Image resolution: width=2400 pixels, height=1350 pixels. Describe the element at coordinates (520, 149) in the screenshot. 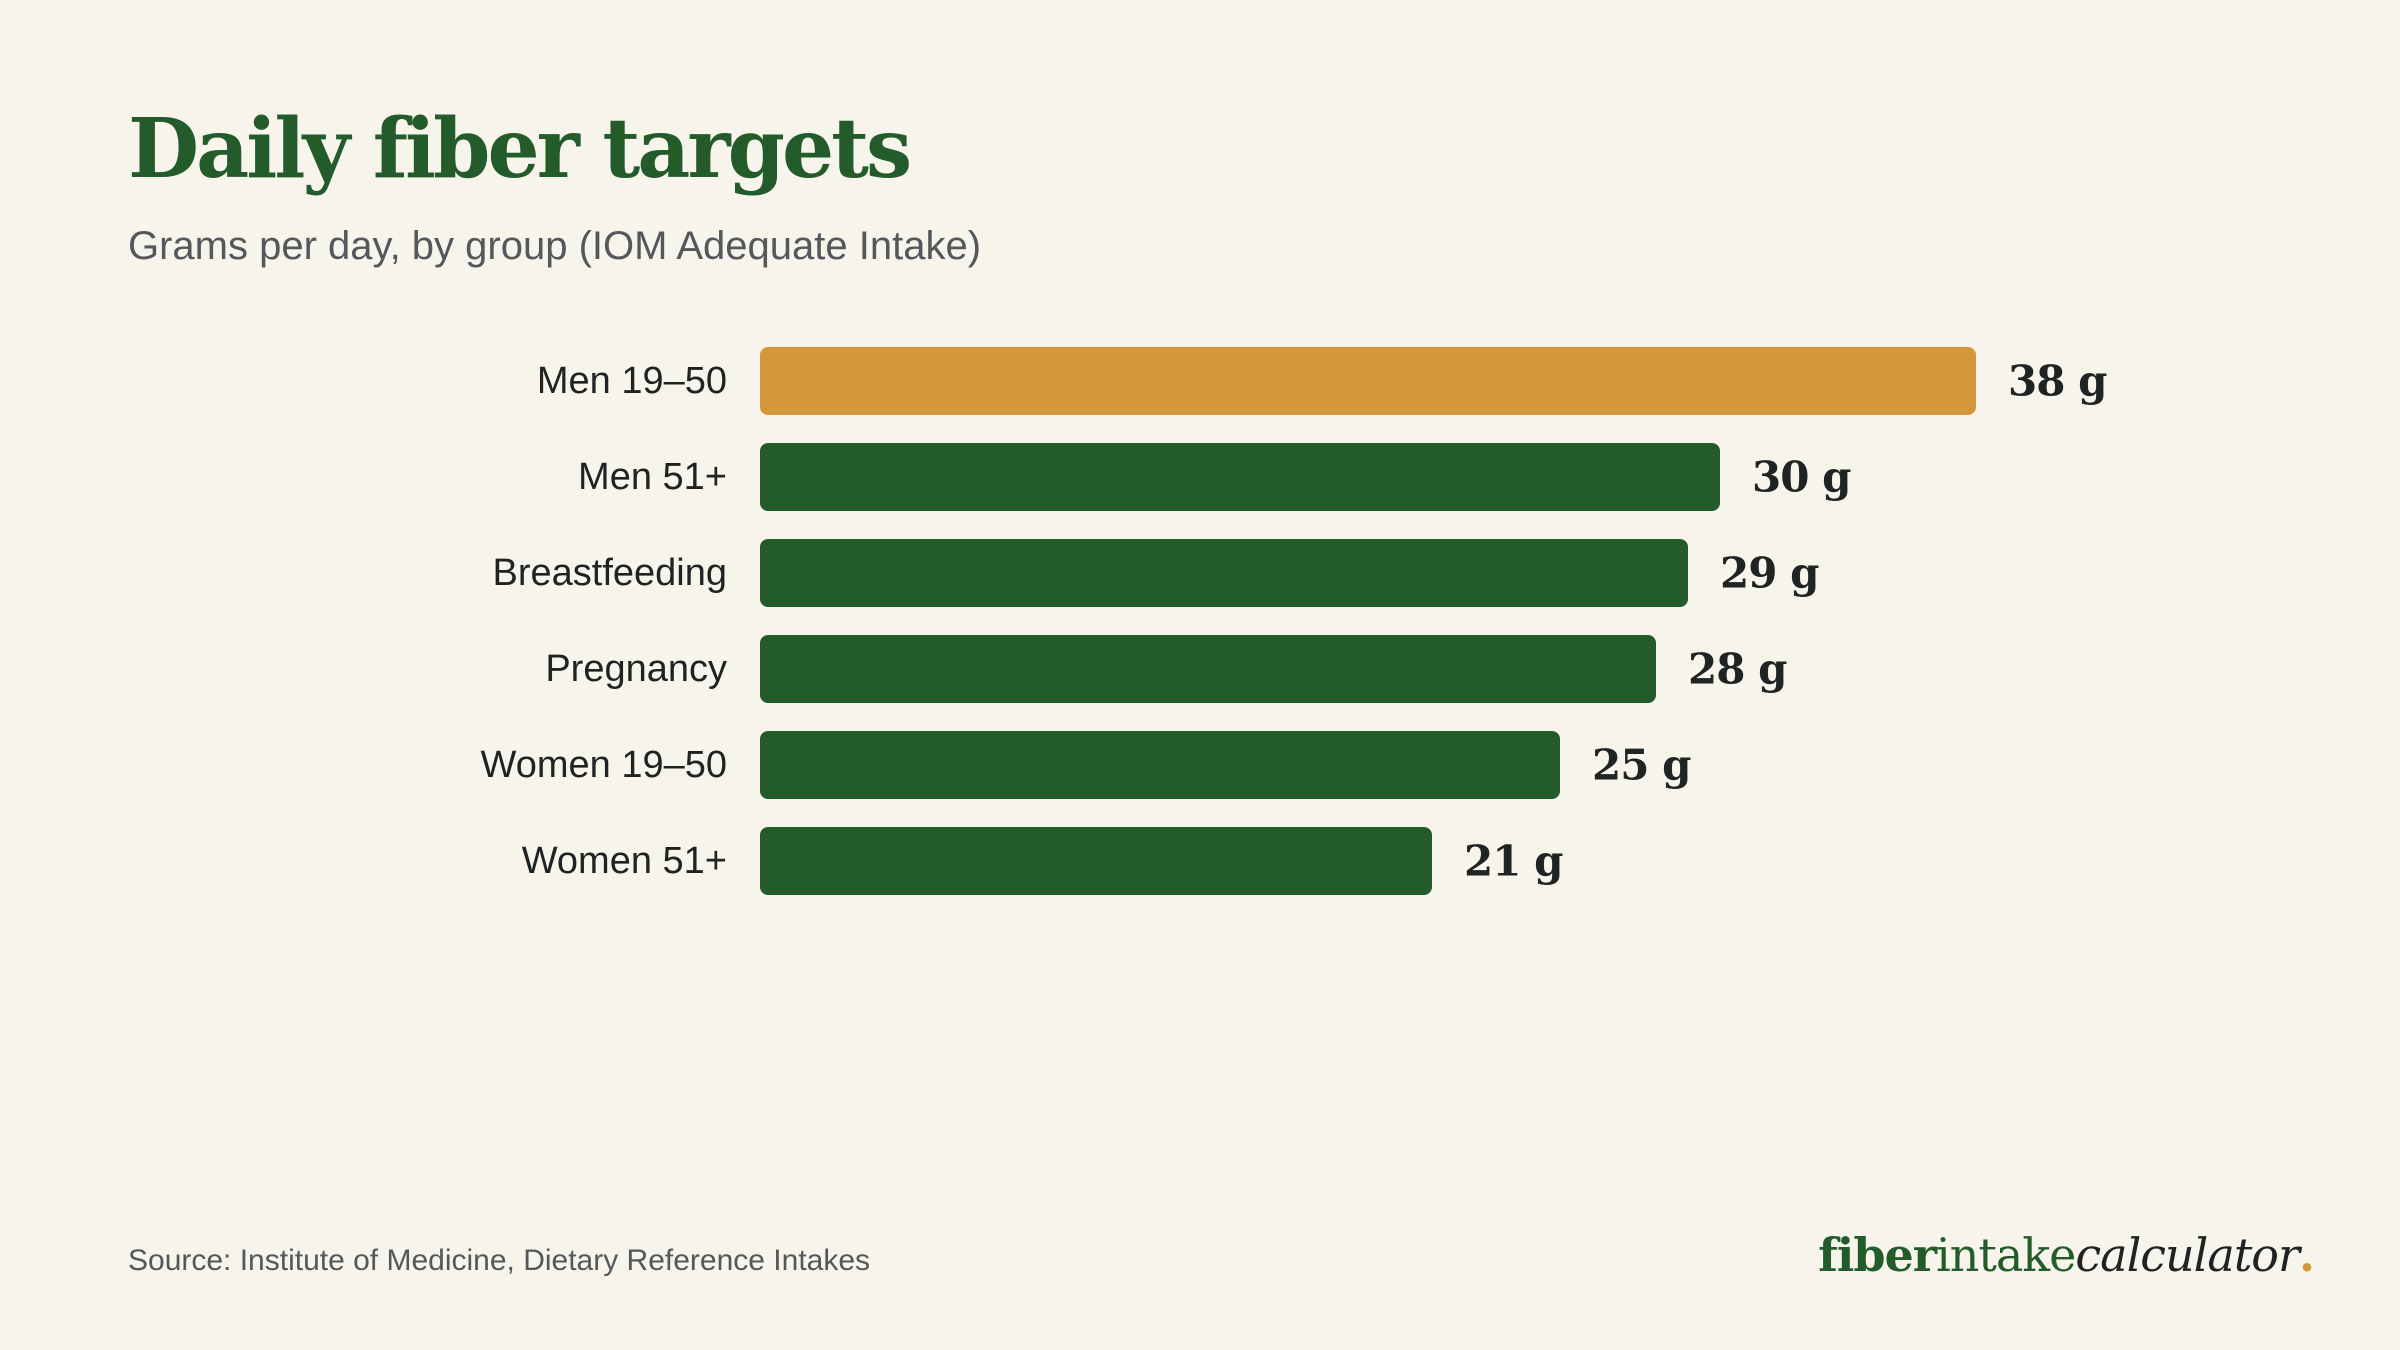

I see `chart-title: Daily fiber targets` at that location.